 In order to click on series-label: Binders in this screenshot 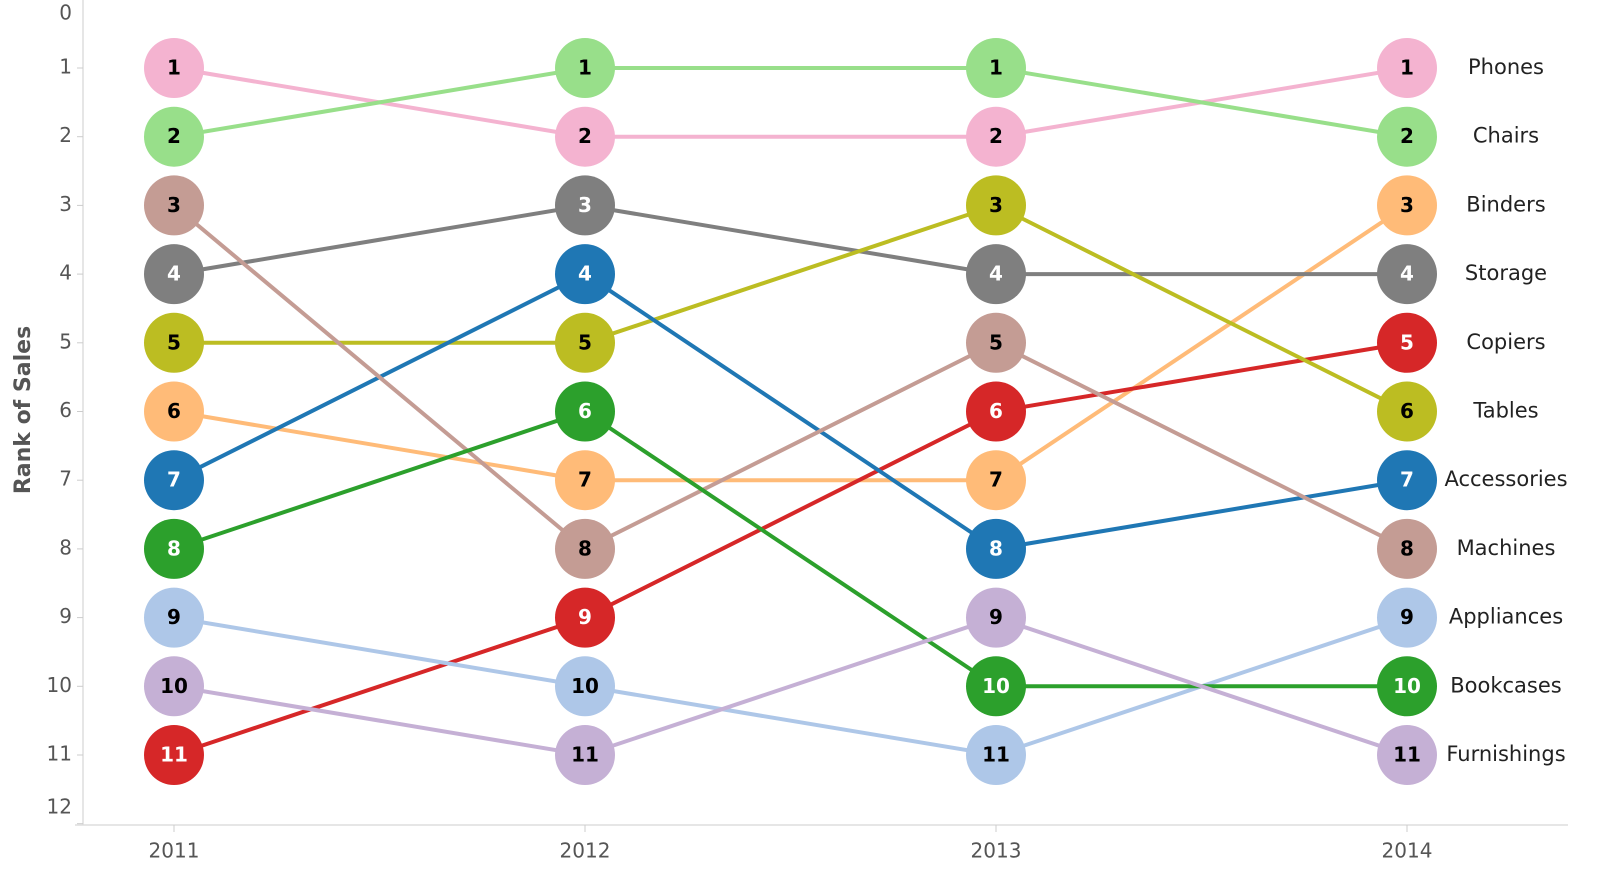, I will do `click(1505, 204)`.